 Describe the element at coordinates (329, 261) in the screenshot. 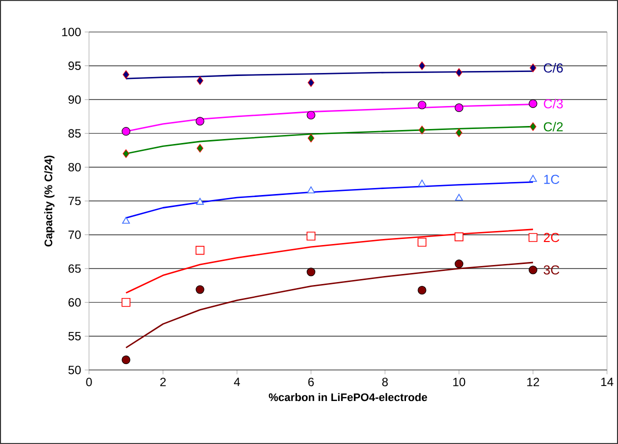

I see `line-series` at that location.